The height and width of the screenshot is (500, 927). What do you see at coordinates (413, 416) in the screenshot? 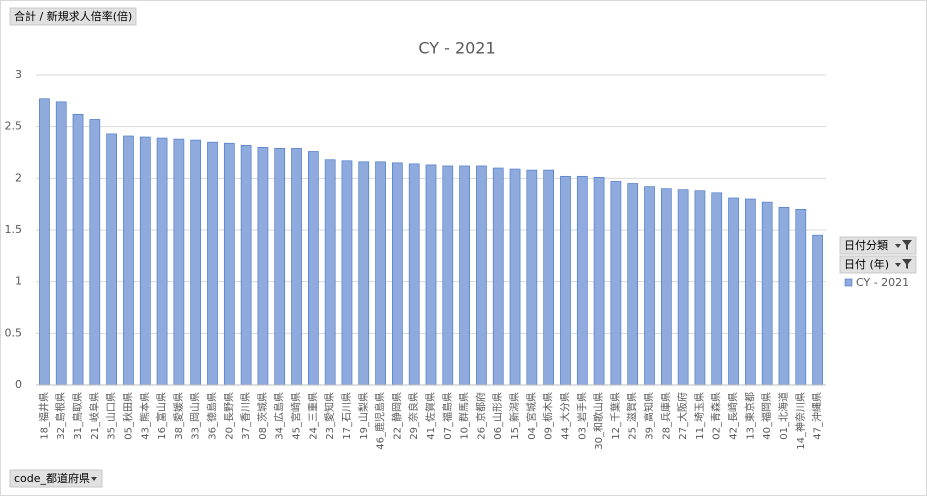
I see `x-tick-label: 29_奈良県` at bounding box center [413, 416].